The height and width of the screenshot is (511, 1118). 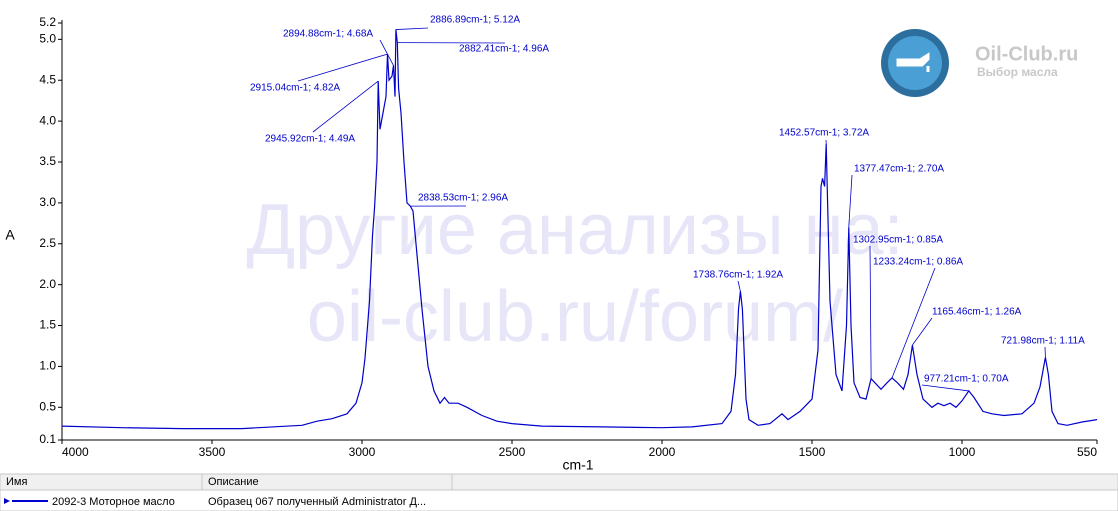 What do you see at coordinates (824, 133) in the screenshot?
I see `annotation-label: 1452.57cm-1; 3.72A` at bounding box center [824, 133].